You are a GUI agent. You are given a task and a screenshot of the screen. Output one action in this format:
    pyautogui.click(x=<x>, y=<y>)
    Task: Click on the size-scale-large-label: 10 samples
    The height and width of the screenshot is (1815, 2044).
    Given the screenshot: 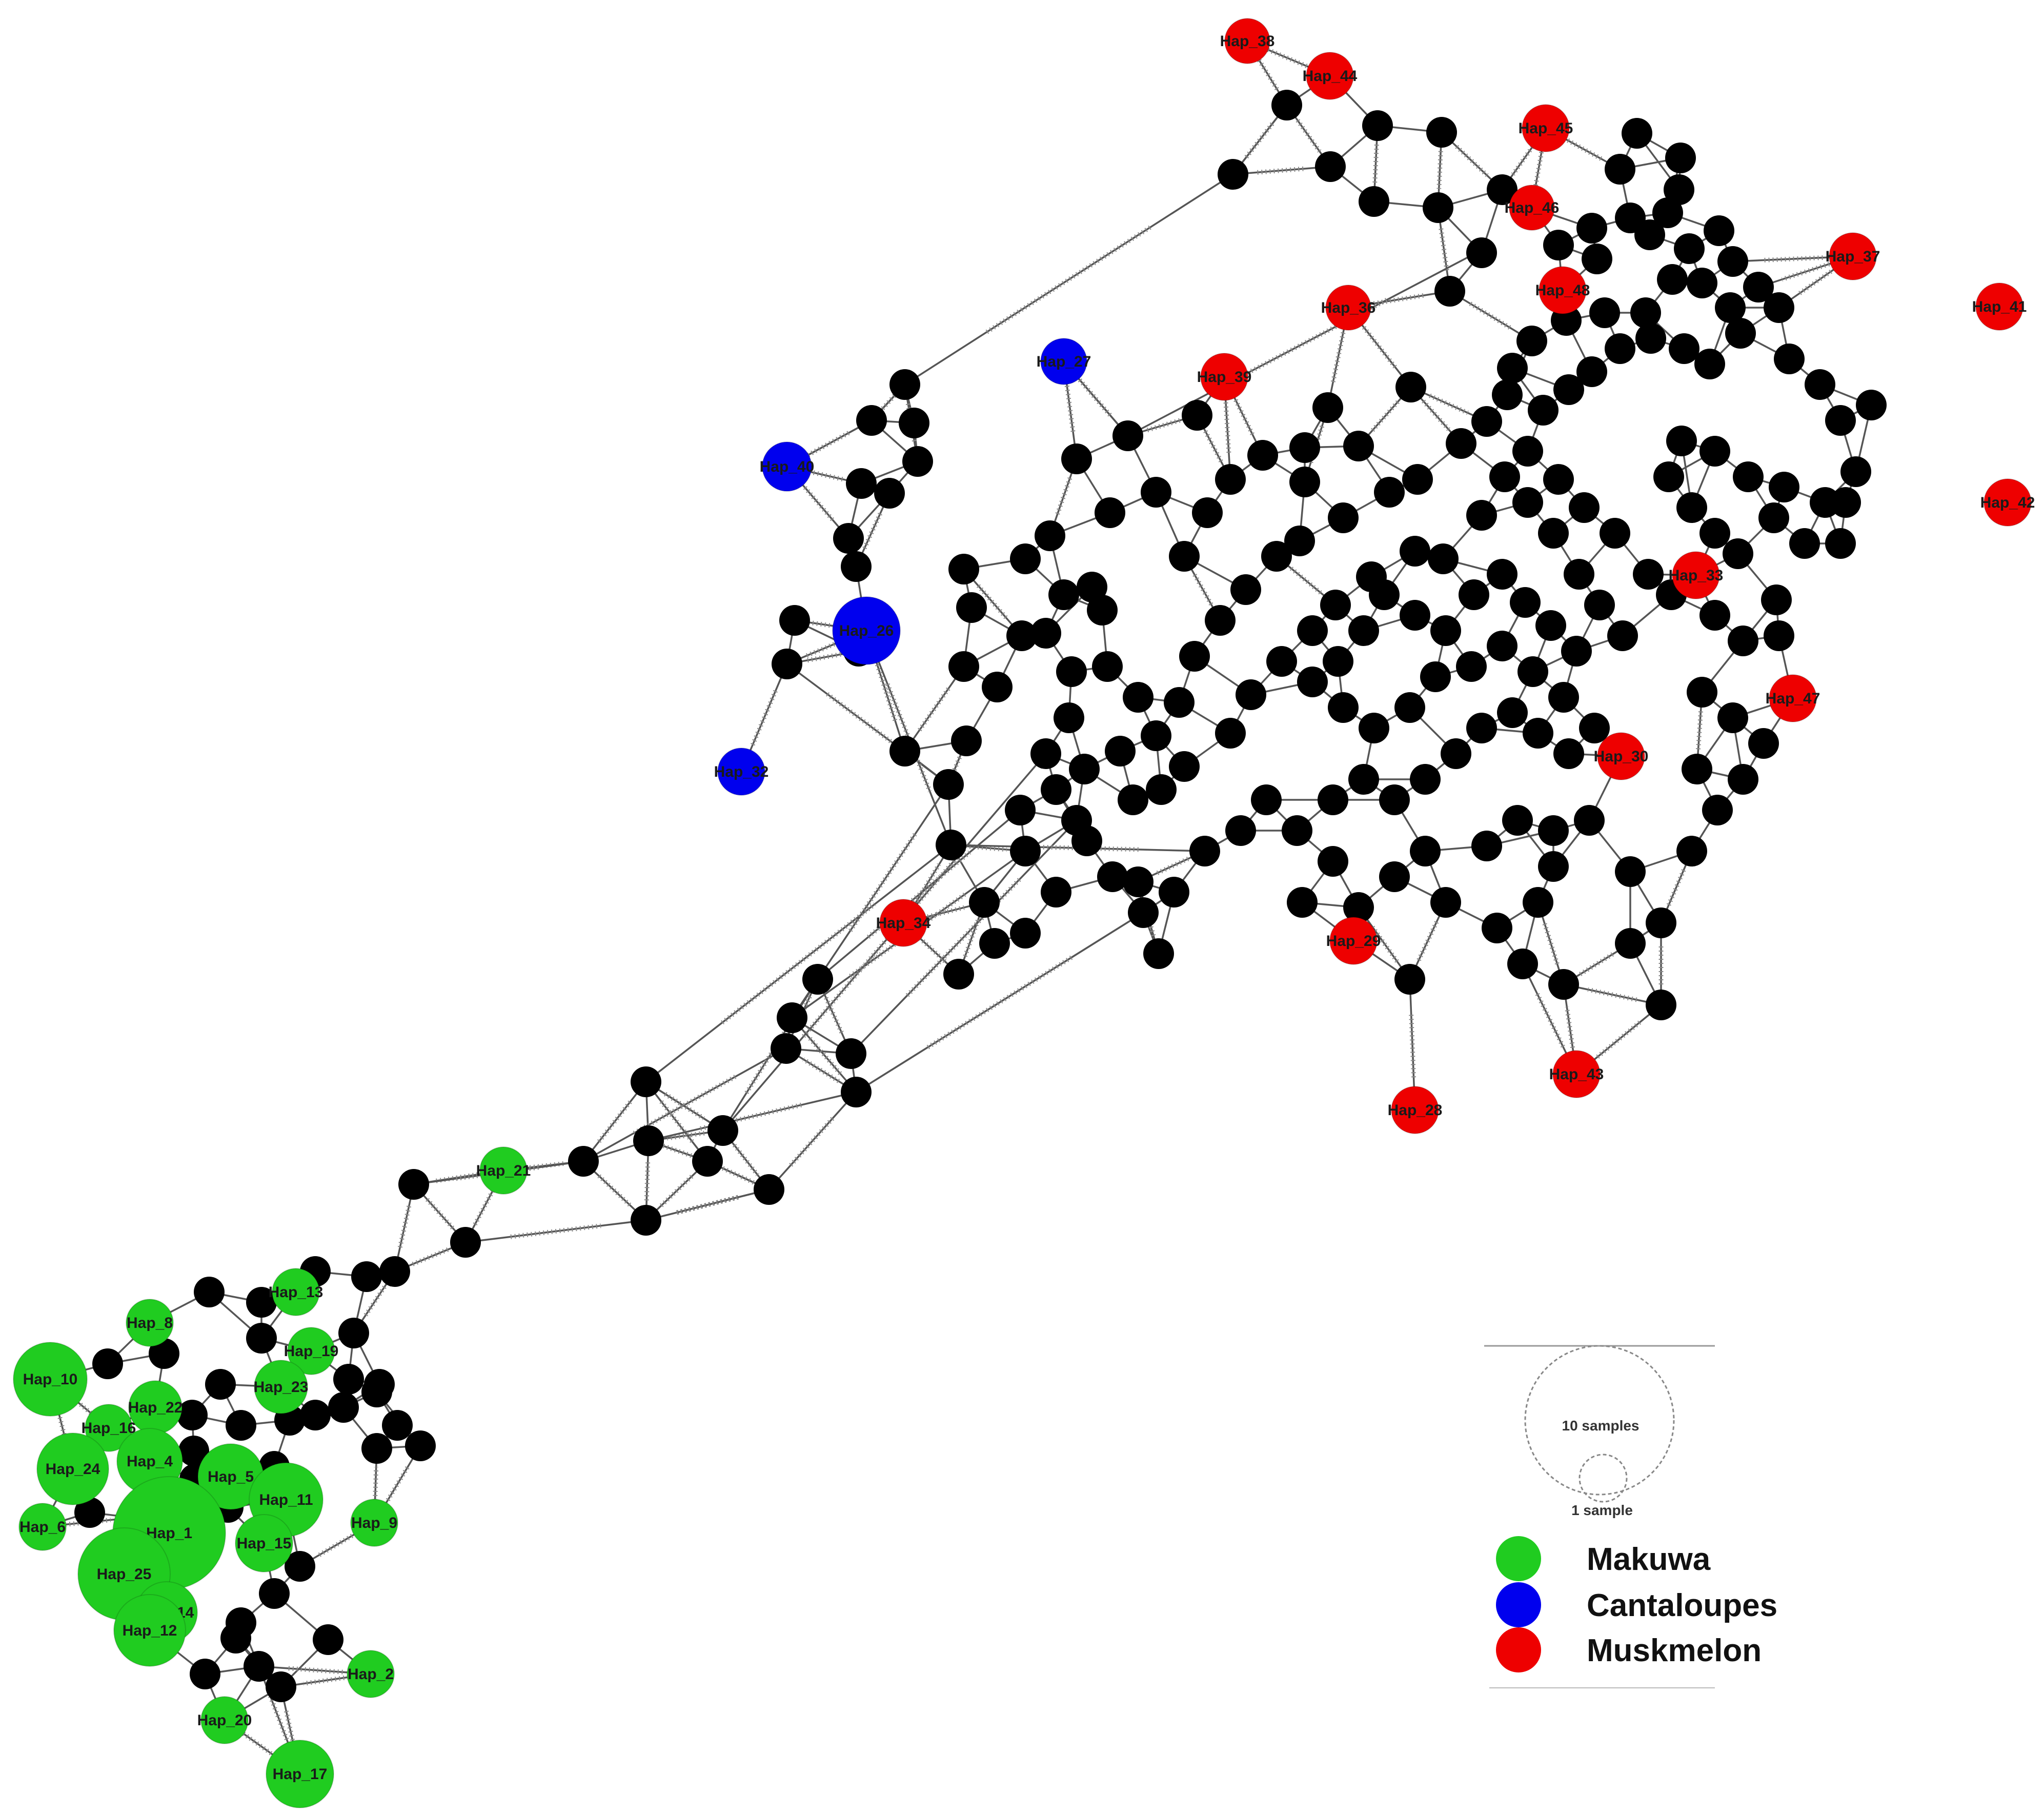 What is the action you would take?
    pyautogui.click(x=1601, y=1426)
    